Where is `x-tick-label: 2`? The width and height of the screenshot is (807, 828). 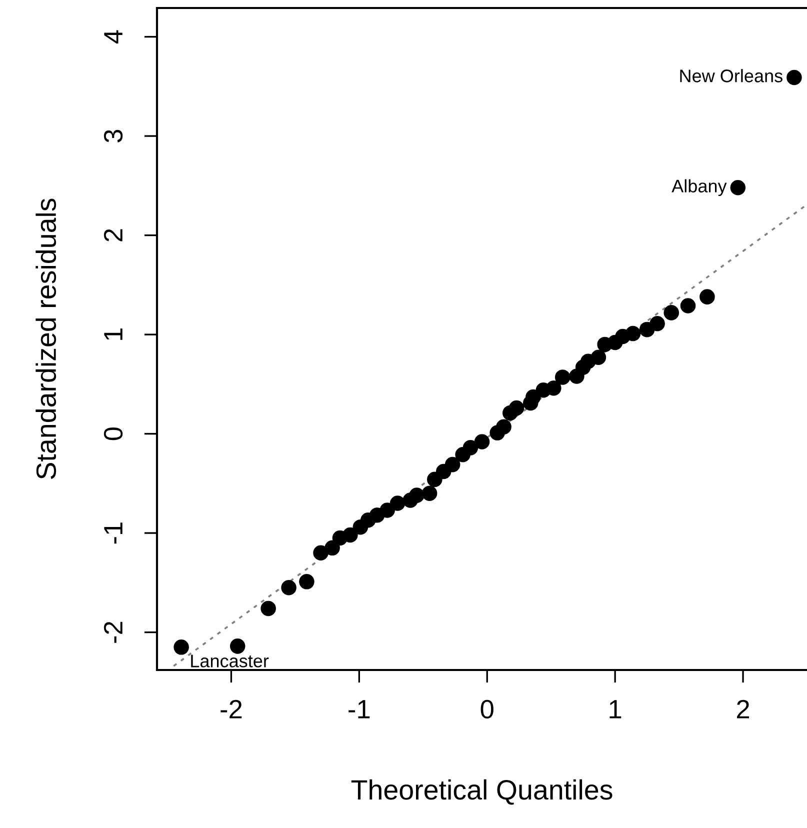 x-tick-label: 2 is located at coordinates (743, 709).